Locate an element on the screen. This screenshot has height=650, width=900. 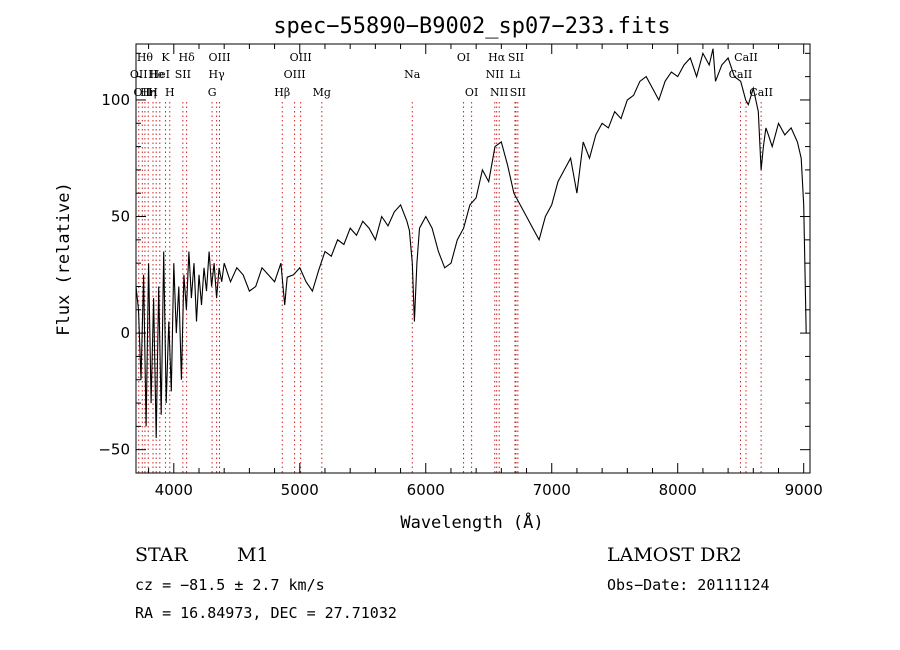
y-tick-label: 0 is located at coordinates (125, 333).